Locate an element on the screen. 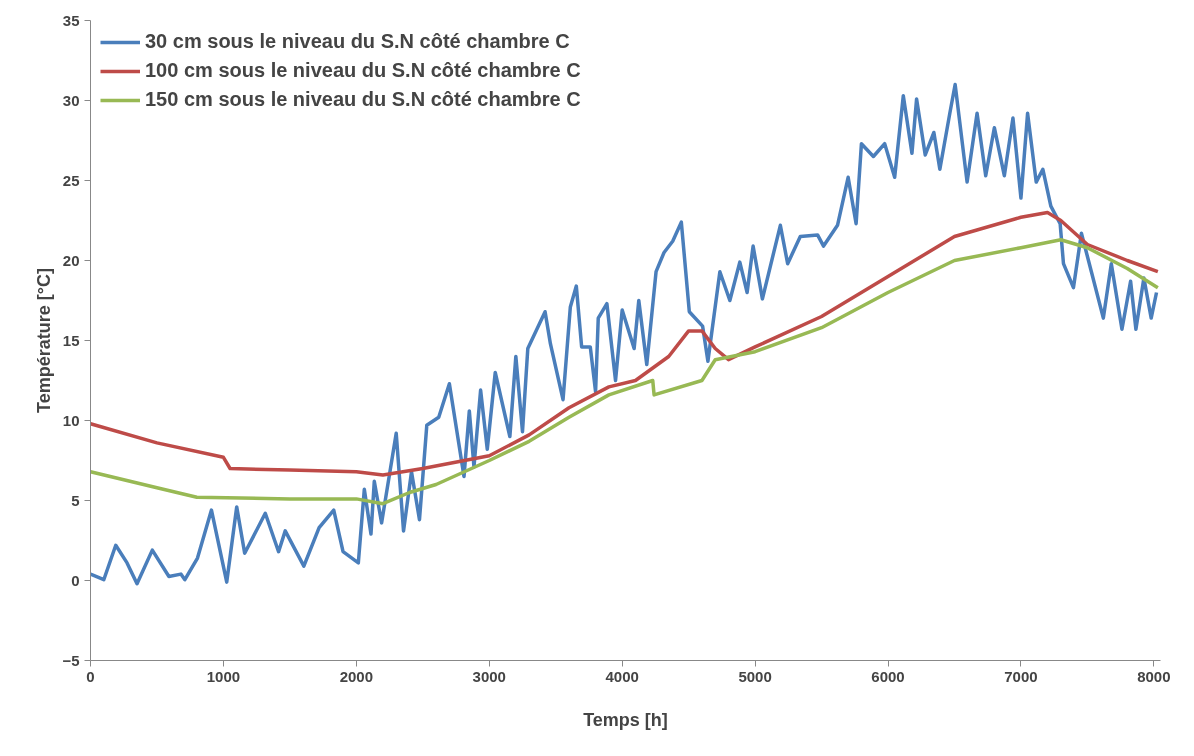 This screenshot has width=1194, height=756. x-tick-label: 3000 is located at coordinates (489, 676).